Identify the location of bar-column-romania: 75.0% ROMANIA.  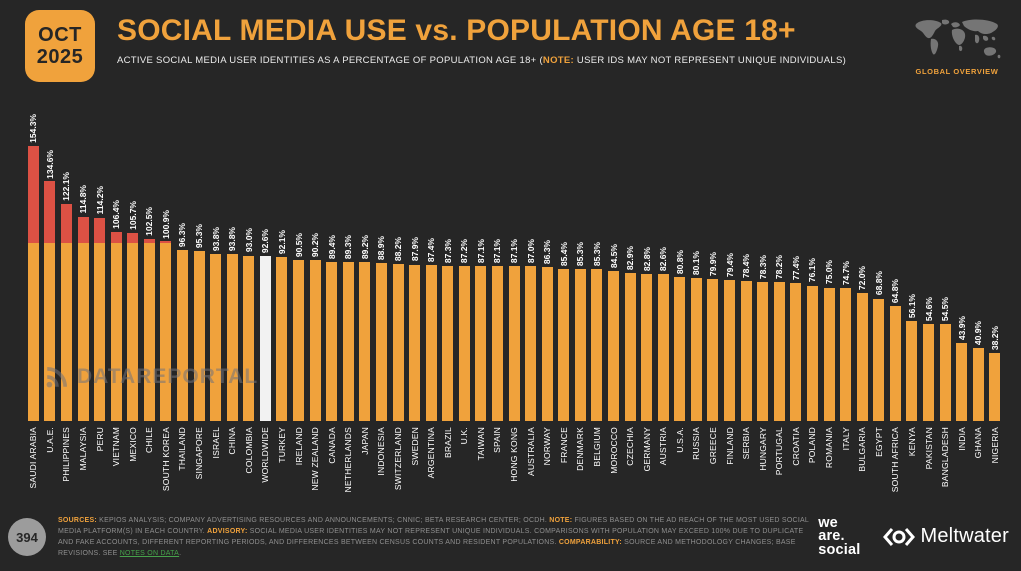
(829, 308).